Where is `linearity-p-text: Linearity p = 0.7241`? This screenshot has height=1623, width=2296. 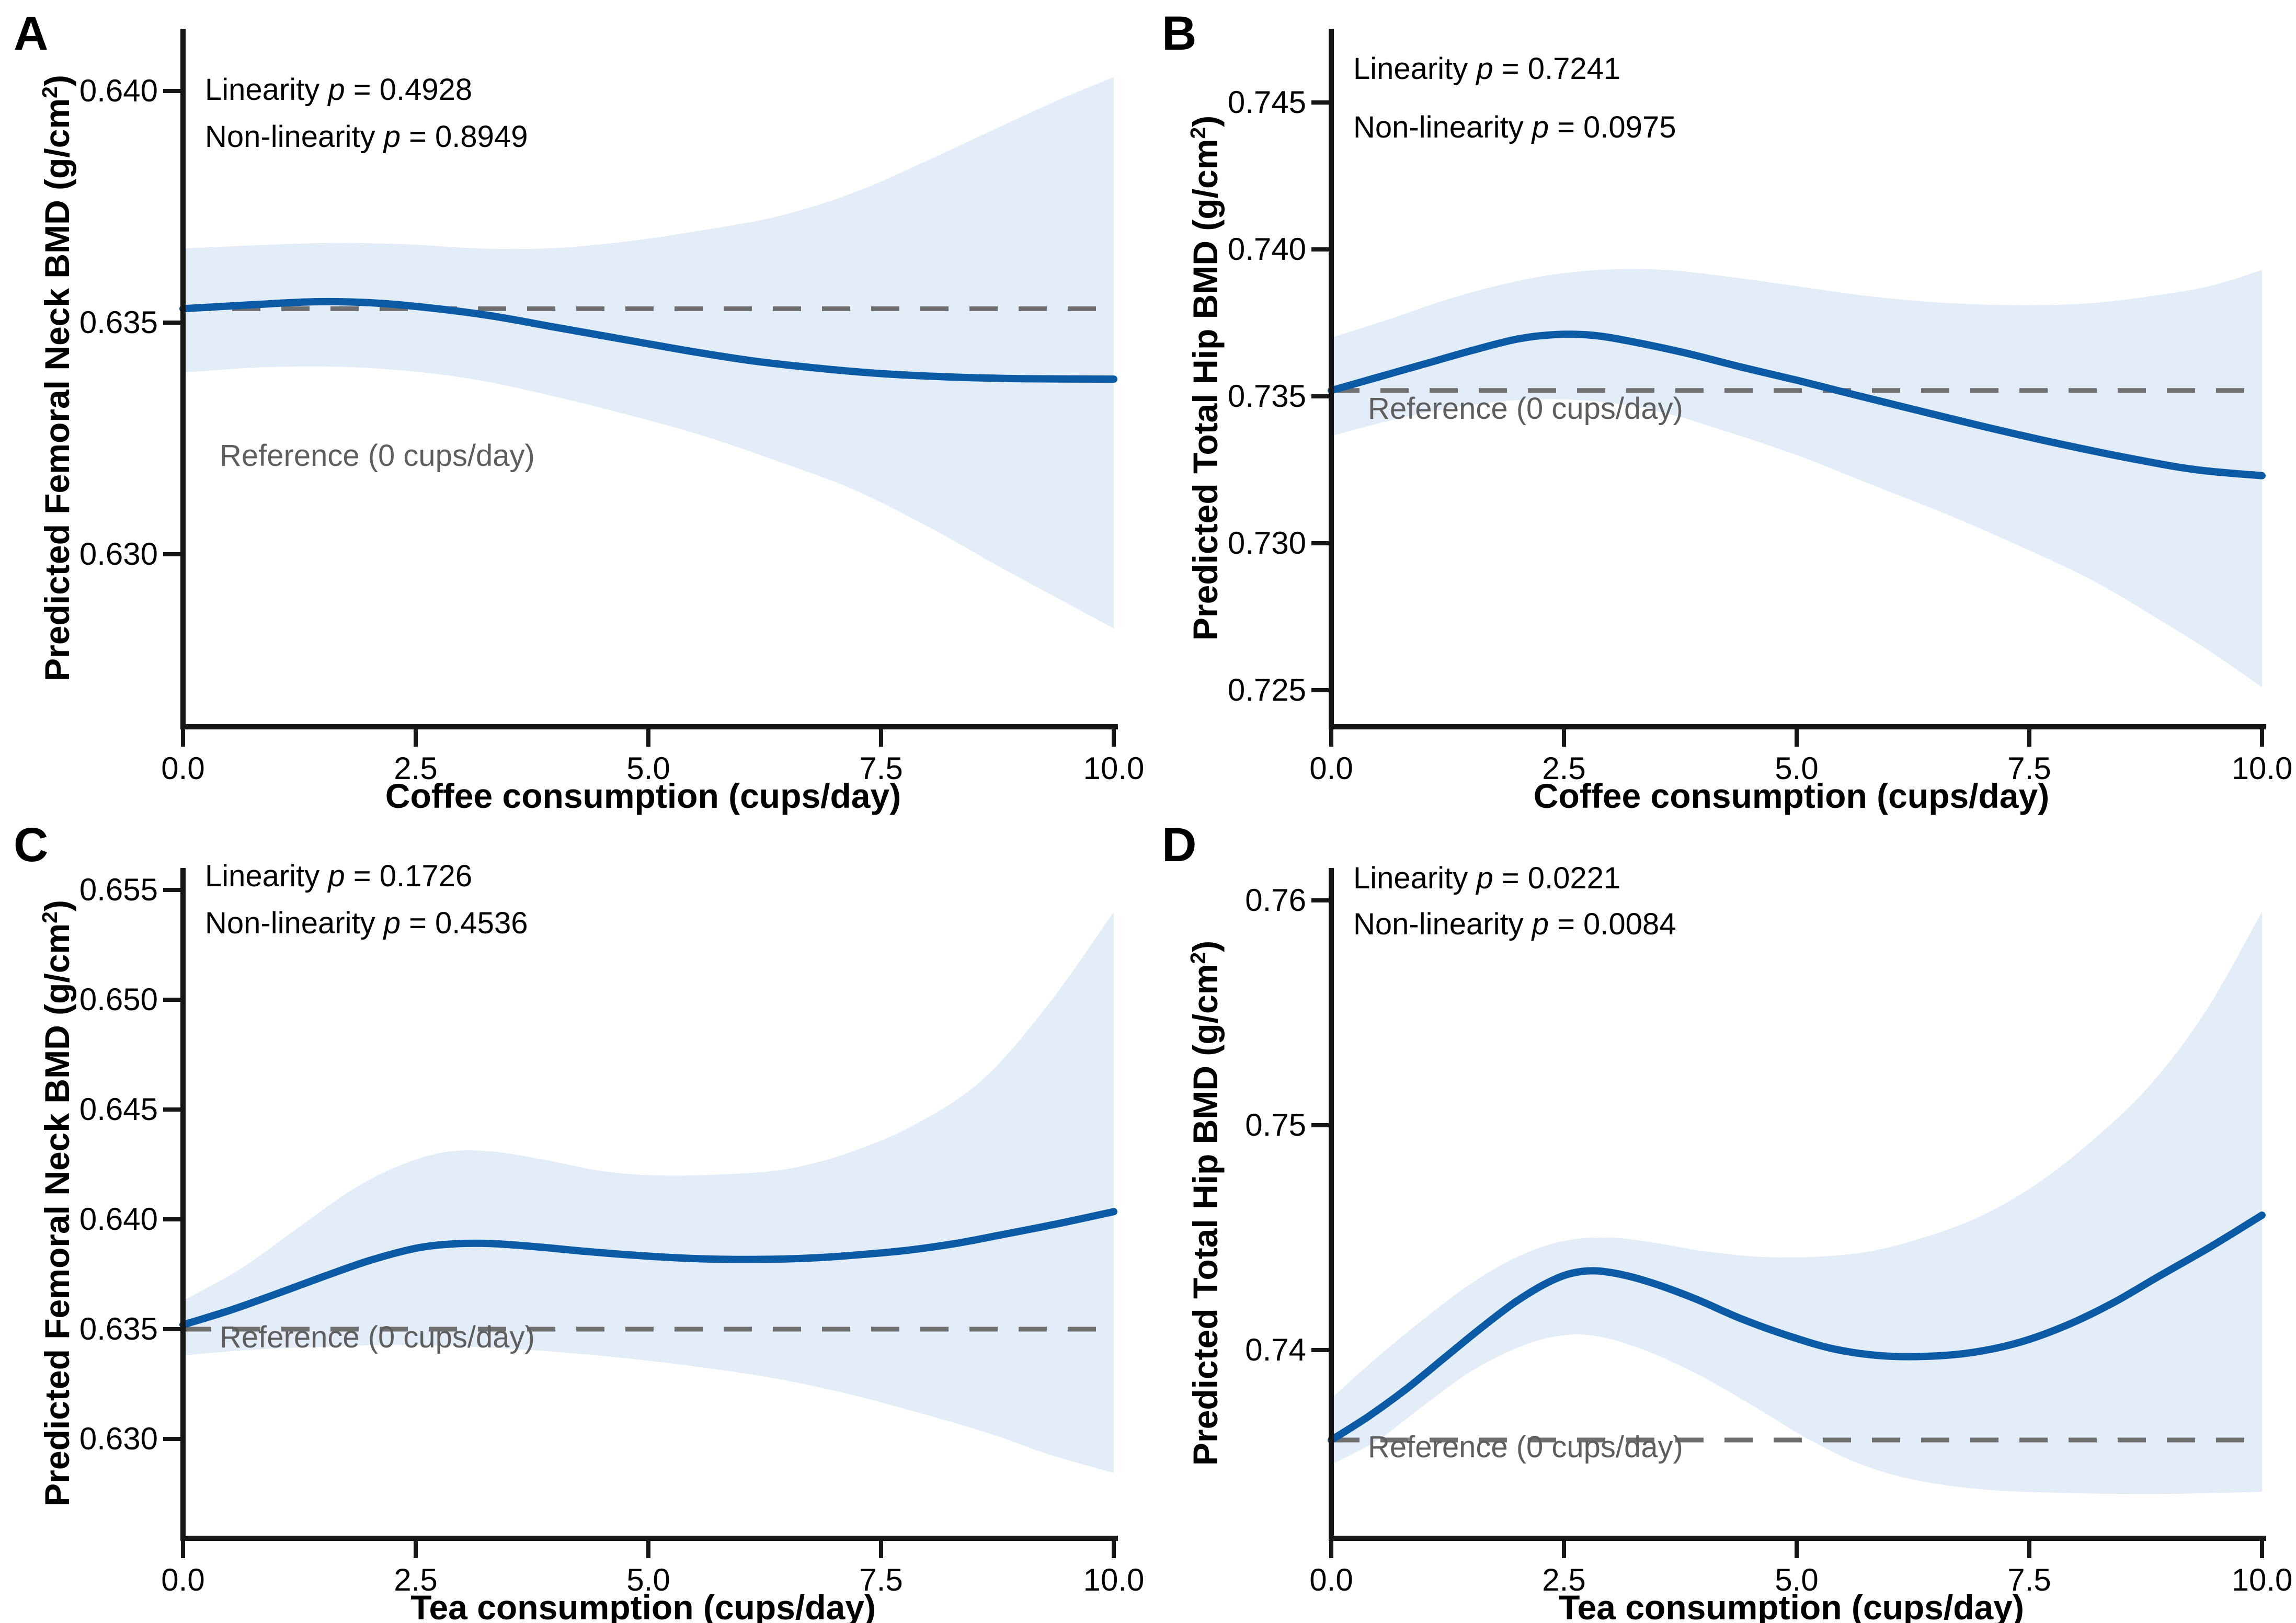 linearity-p-text: Linearity p = 0.7241 is located at coordinates (1487, 69).